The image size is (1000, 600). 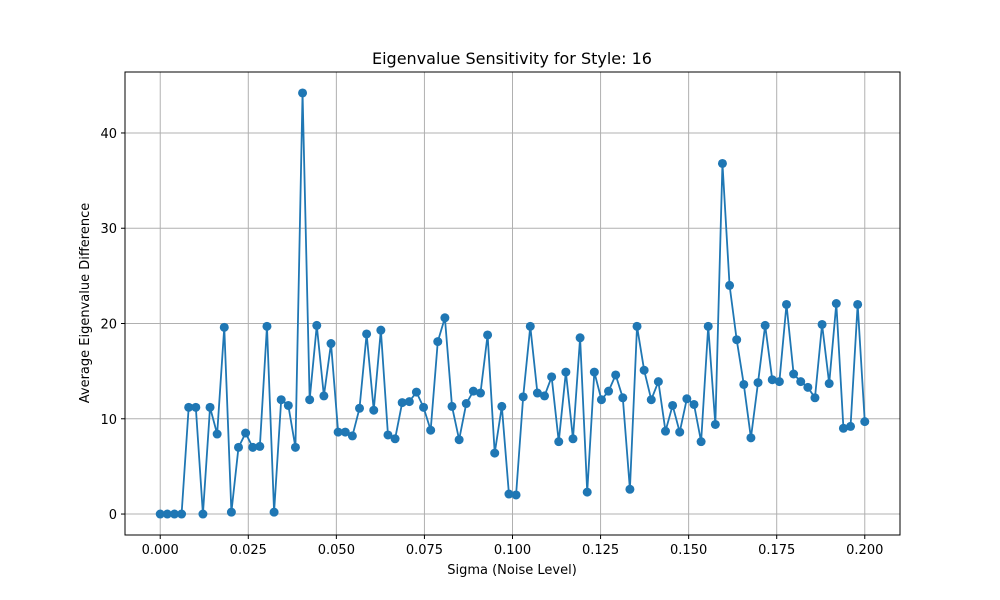 What do you see at coordinates (600, 550) in the screenshot?
I see `x-tick-label: 0.125` at bounding box center [600, 550].